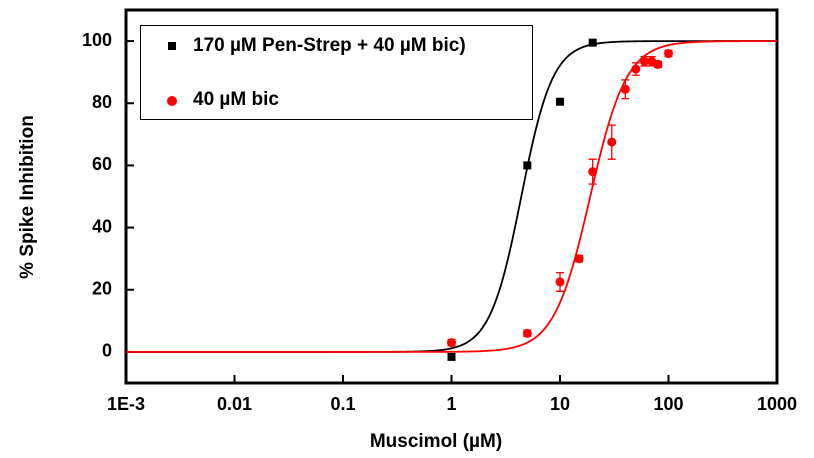 This screenshot has width=814, height=458. Describe the element at coordinates (236, 99) in the screenshot. I see `legend-label: 40 µM bic` at that location.